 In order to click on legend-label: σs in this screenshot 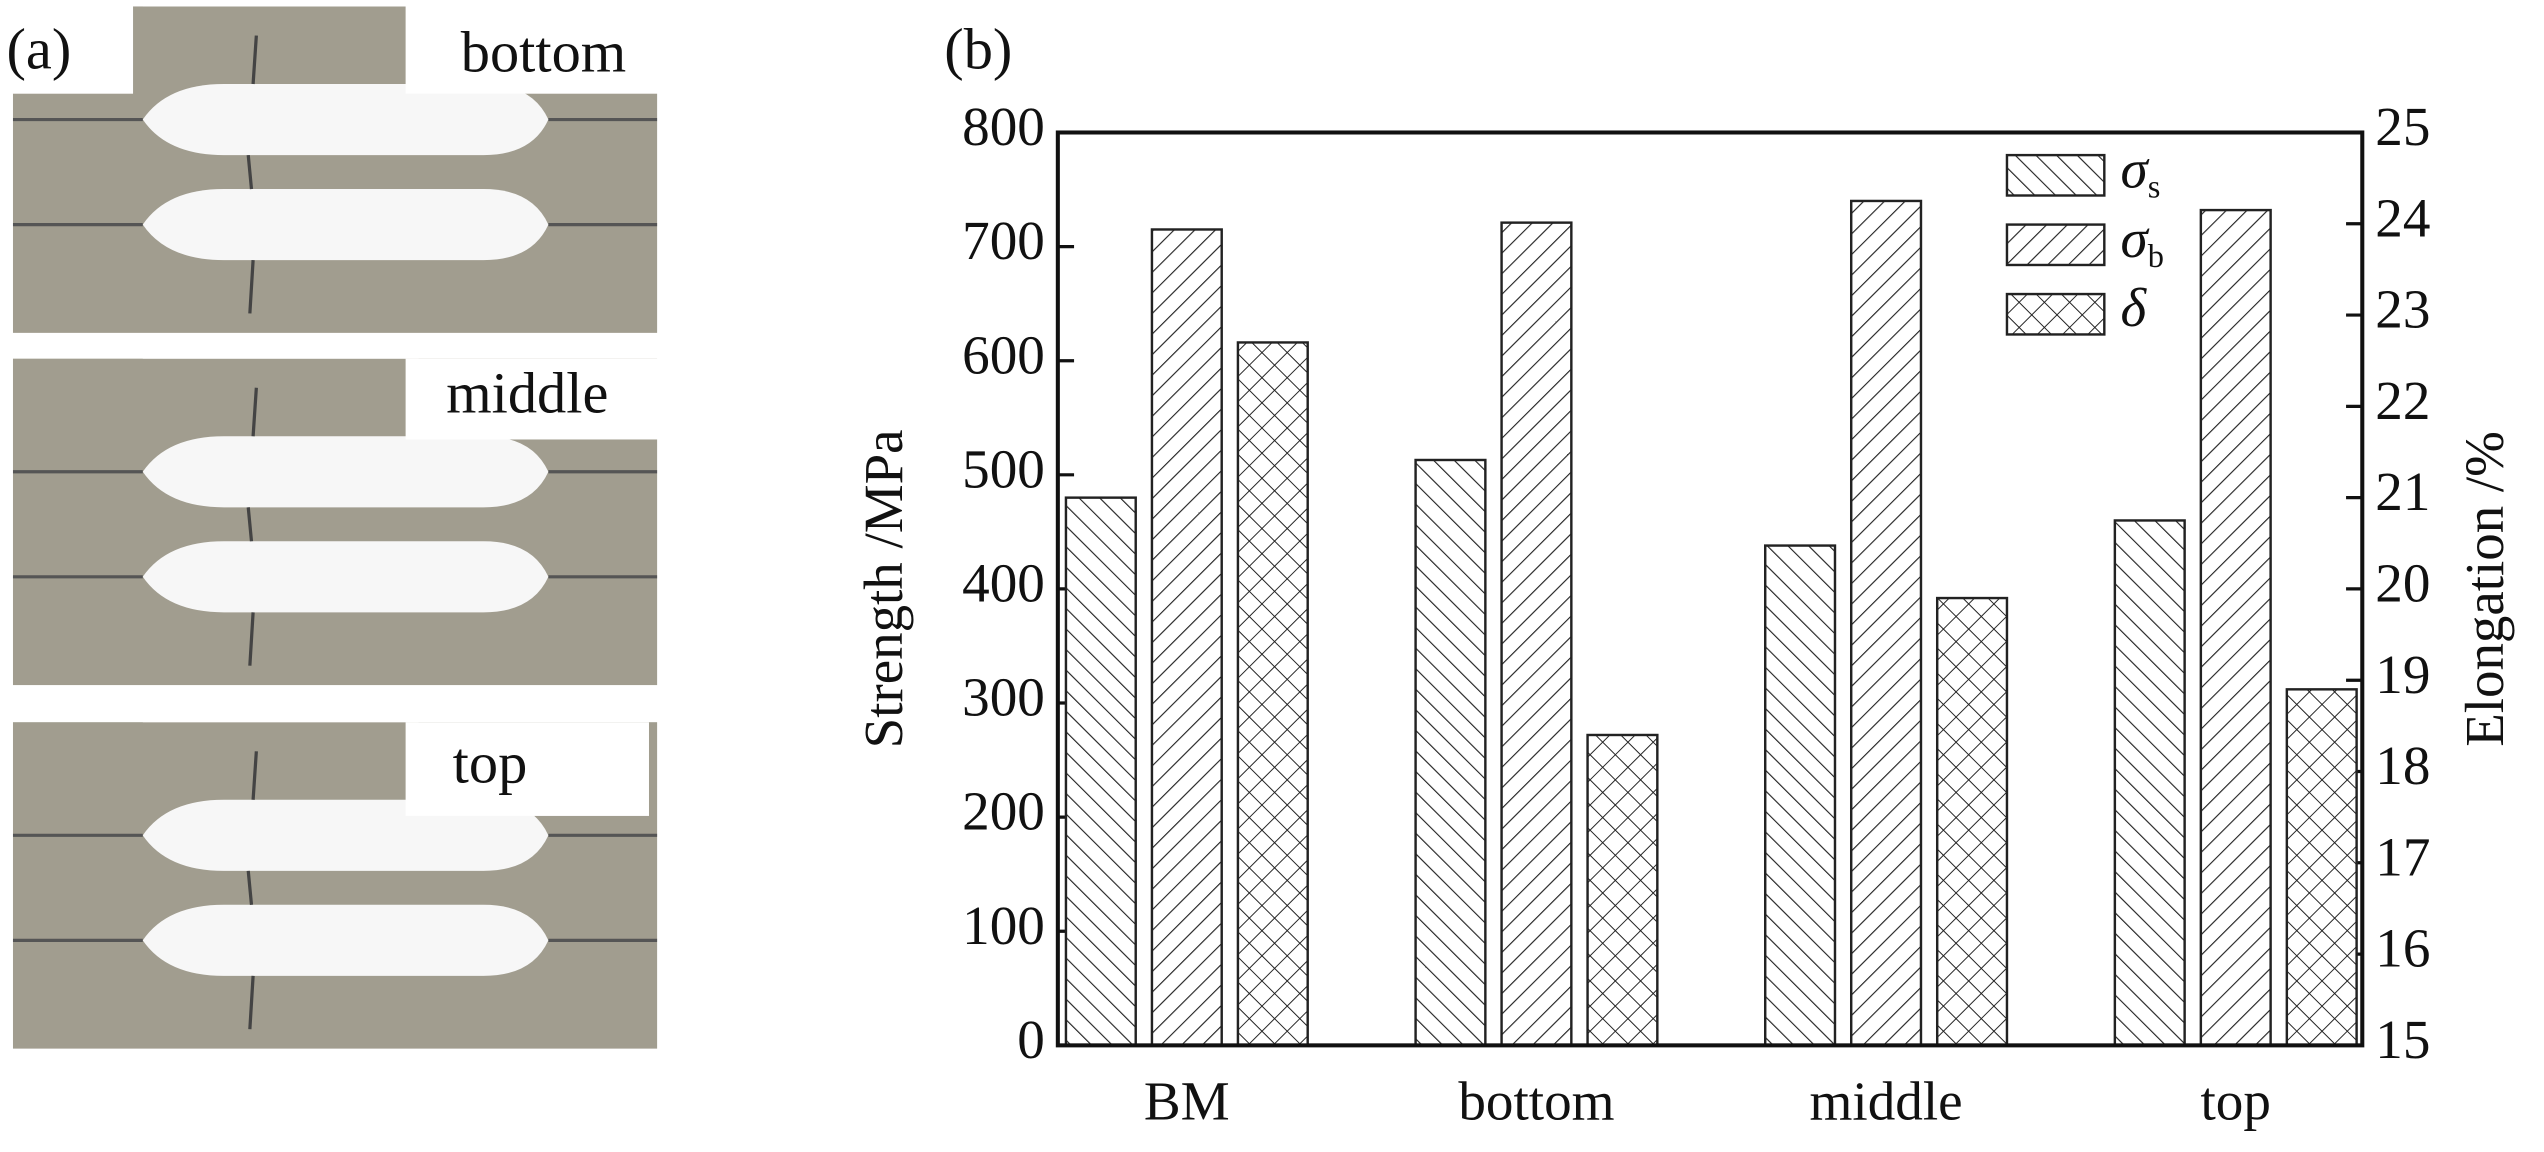, I will do `click(2141, 172)`.